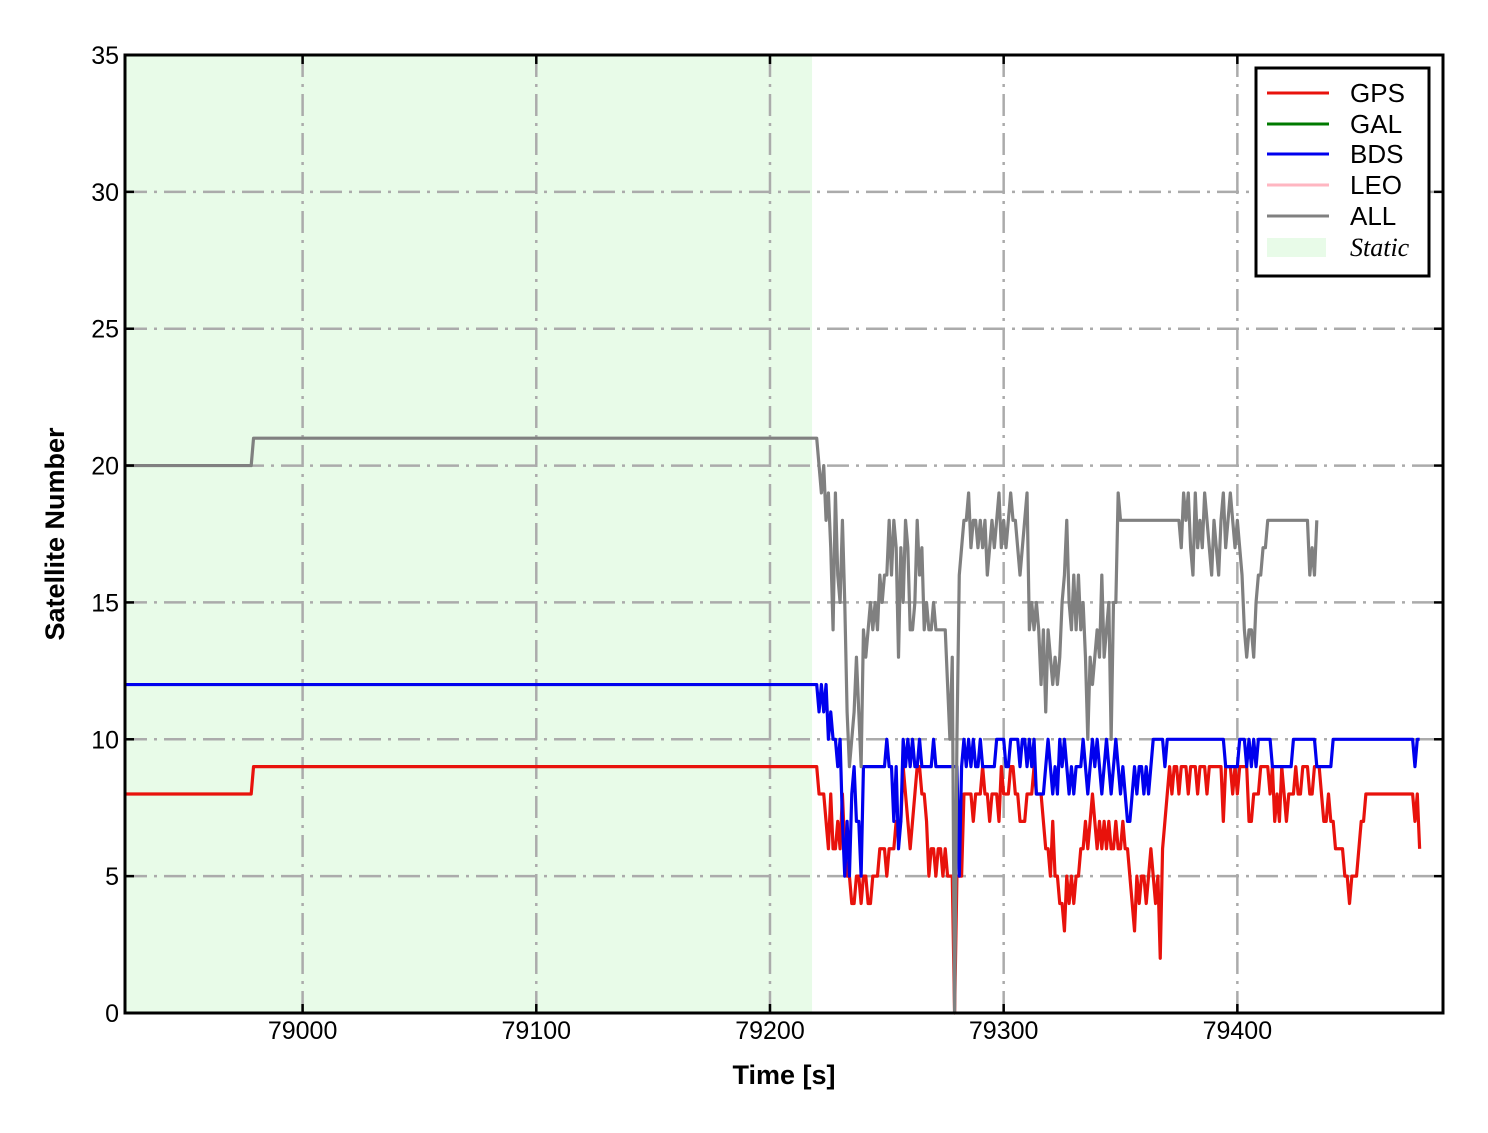 This screenshot has width=1488, height=1133. I want to click on y-tick-label: 10, so click(105, 740).